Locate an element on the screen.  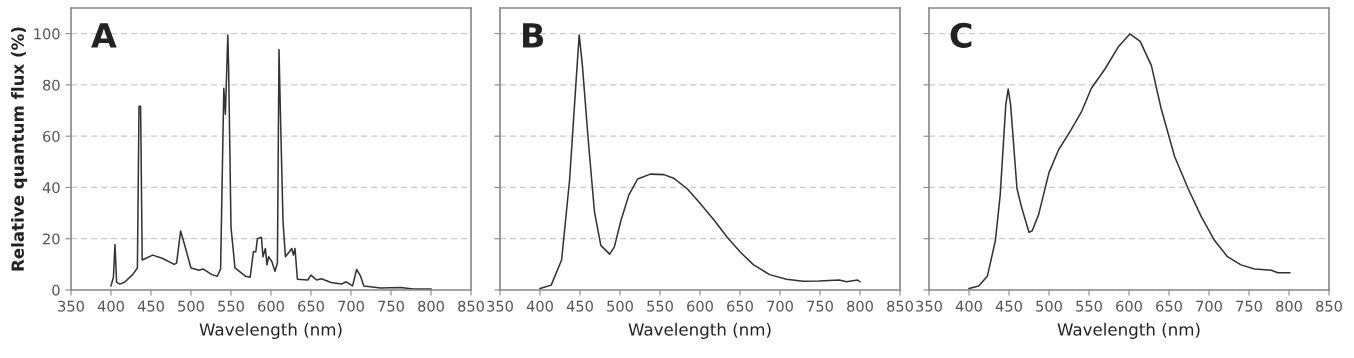
y-axis-title: Relative quantum flux (%) is located at coordinates (19, 149).